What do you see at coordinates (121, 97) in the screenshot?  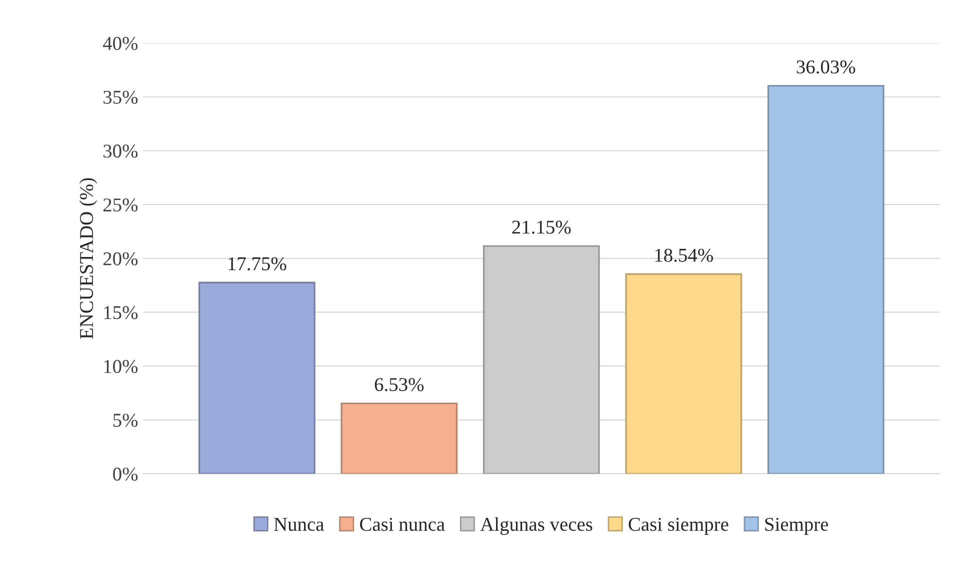 I see `y-tick-label: 35%` at bounding box center [121, 97].